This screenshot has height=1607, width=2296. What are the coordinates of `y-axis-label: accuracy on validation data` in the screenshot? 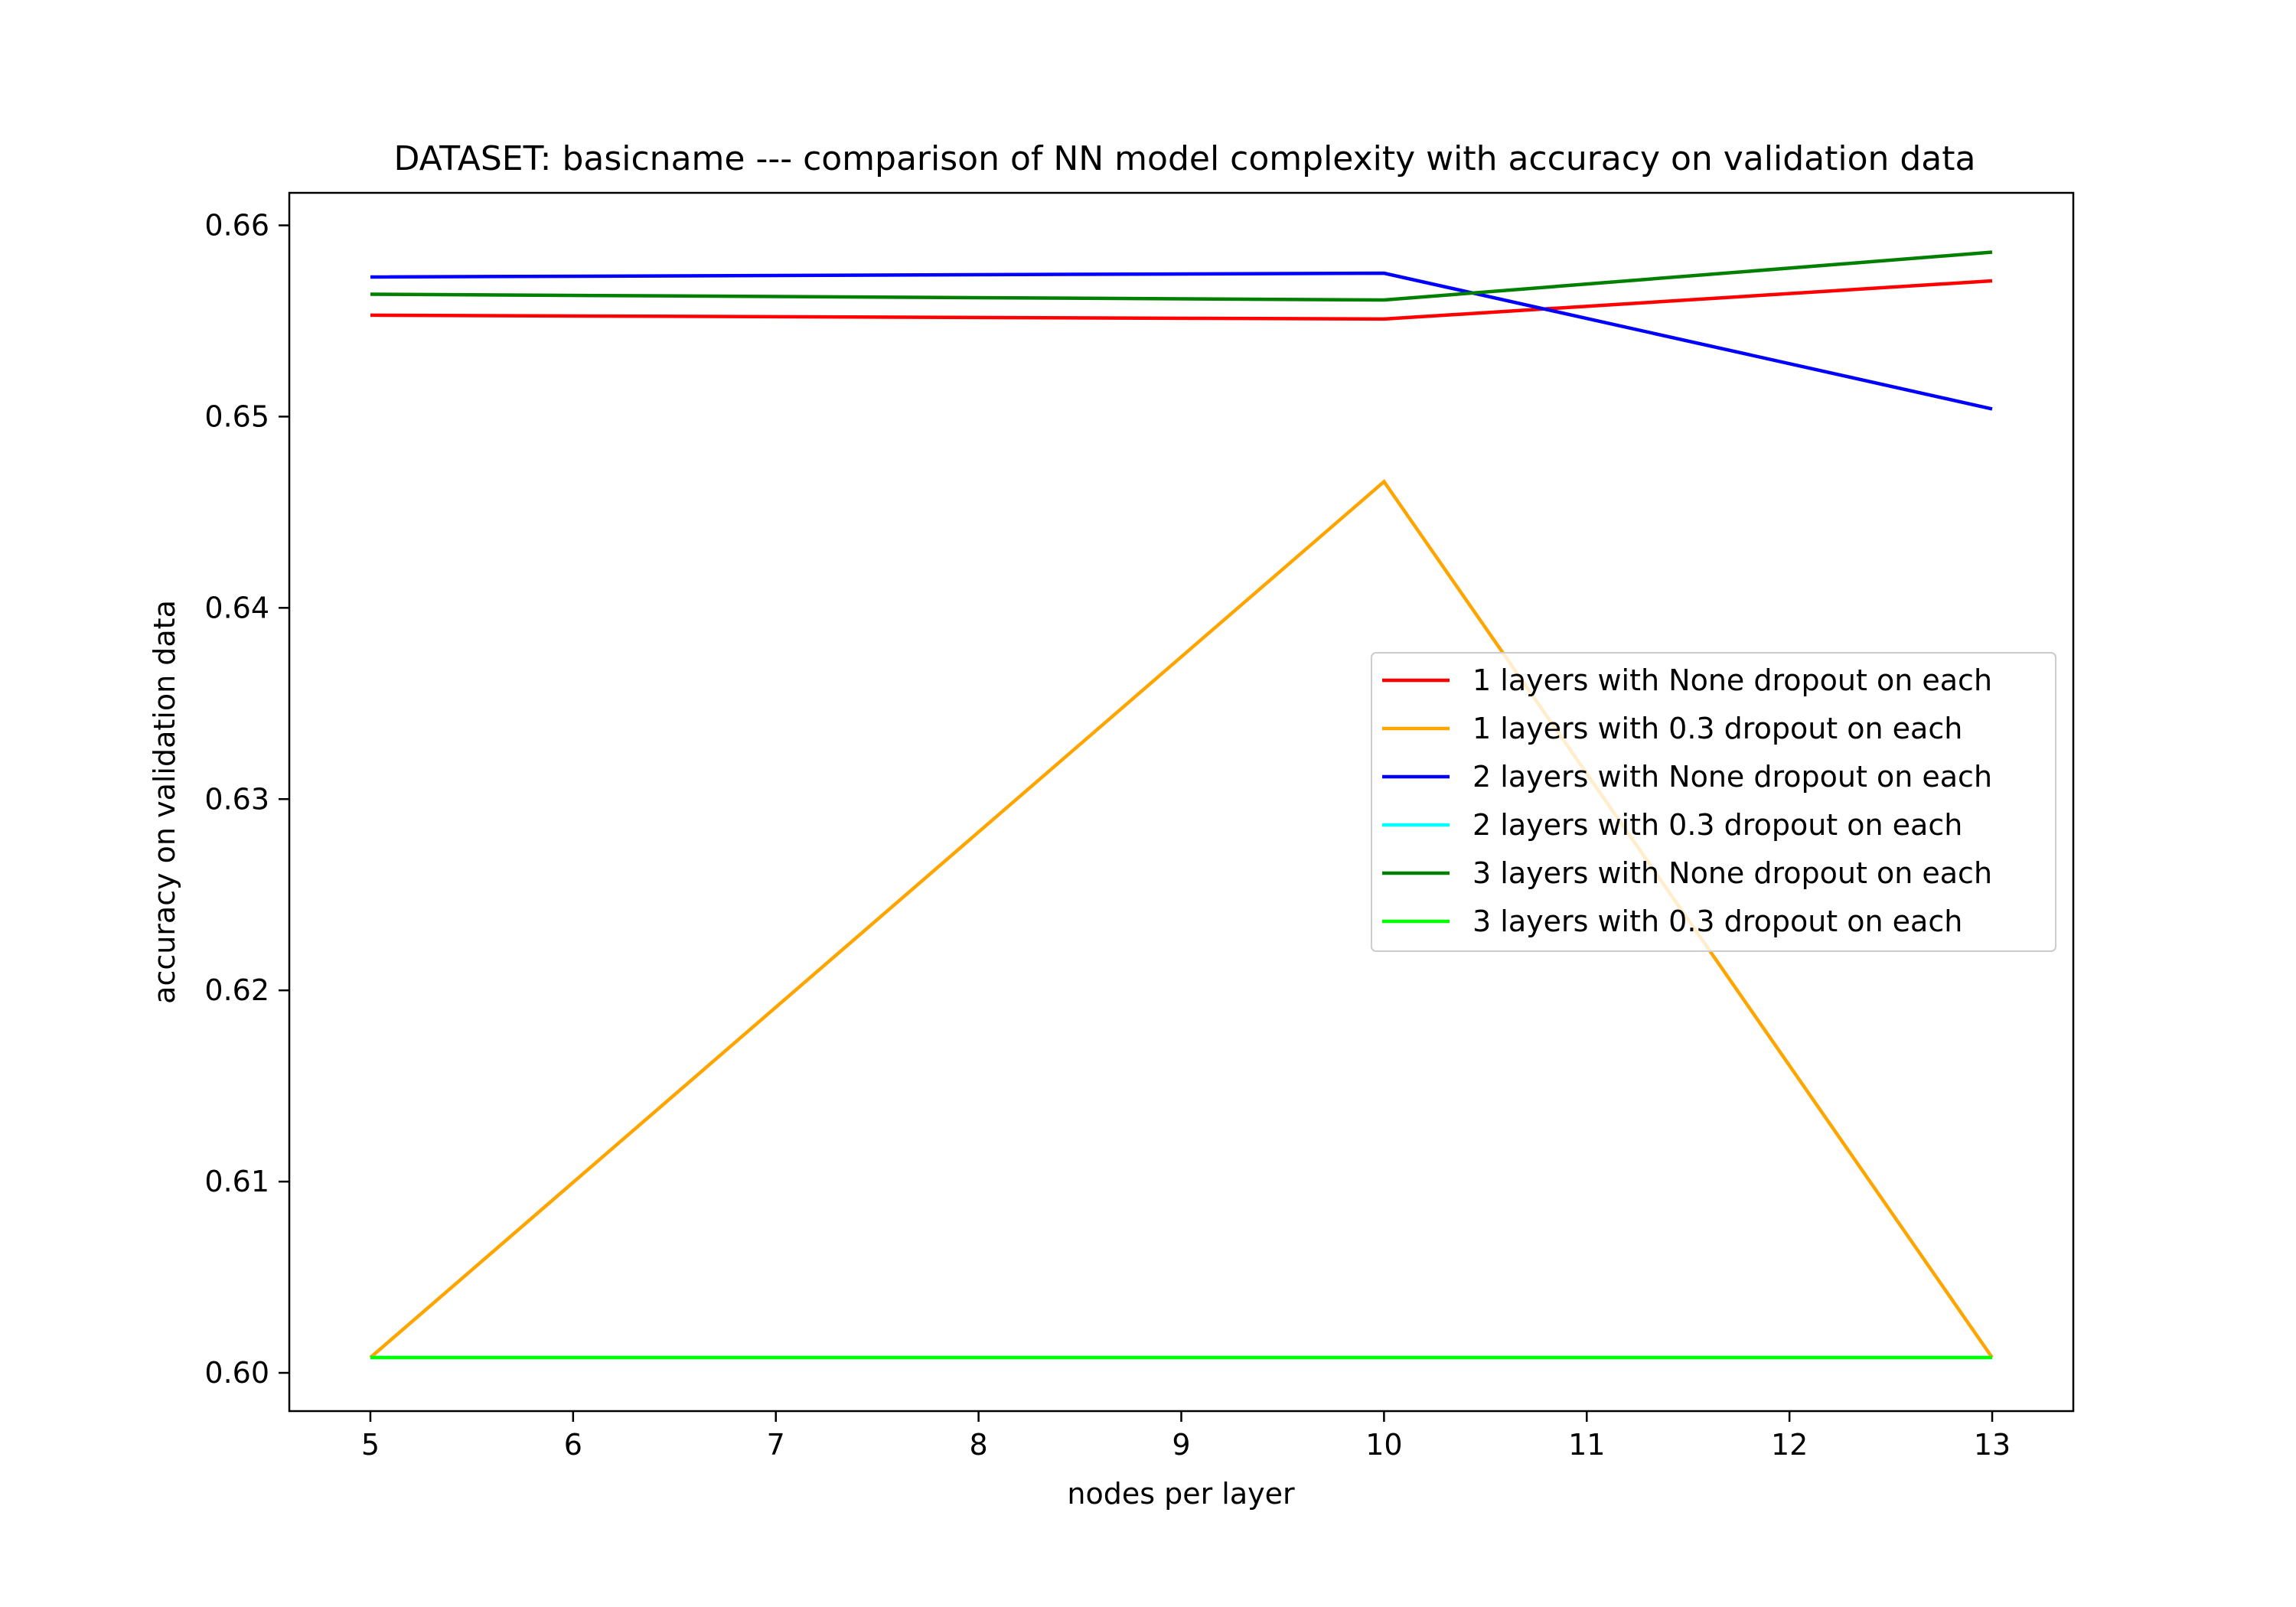 It's located at (164, 802).